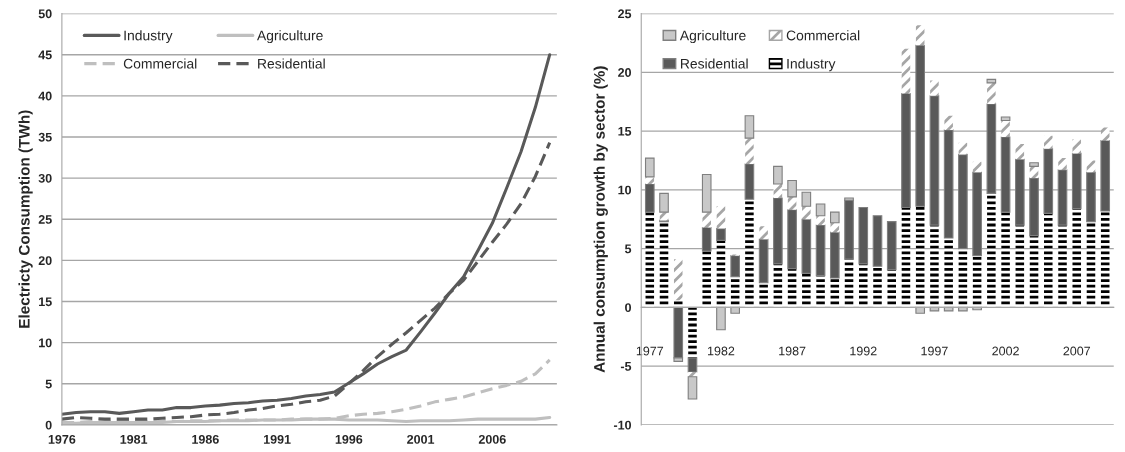 The width and height of the screenshot is (1125, 452). Describe the element at coordinates (48, 425) in the screenshot. I see `y-tick-label: 0` at that location.